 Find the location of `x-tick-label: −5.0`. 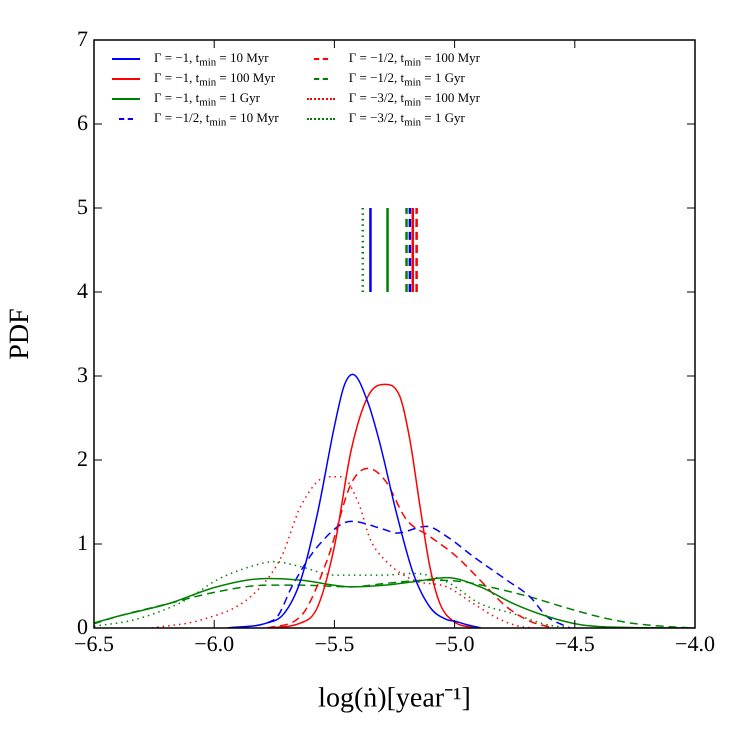

x-tick-label: −5.0 is located at coordinates (454, 643).